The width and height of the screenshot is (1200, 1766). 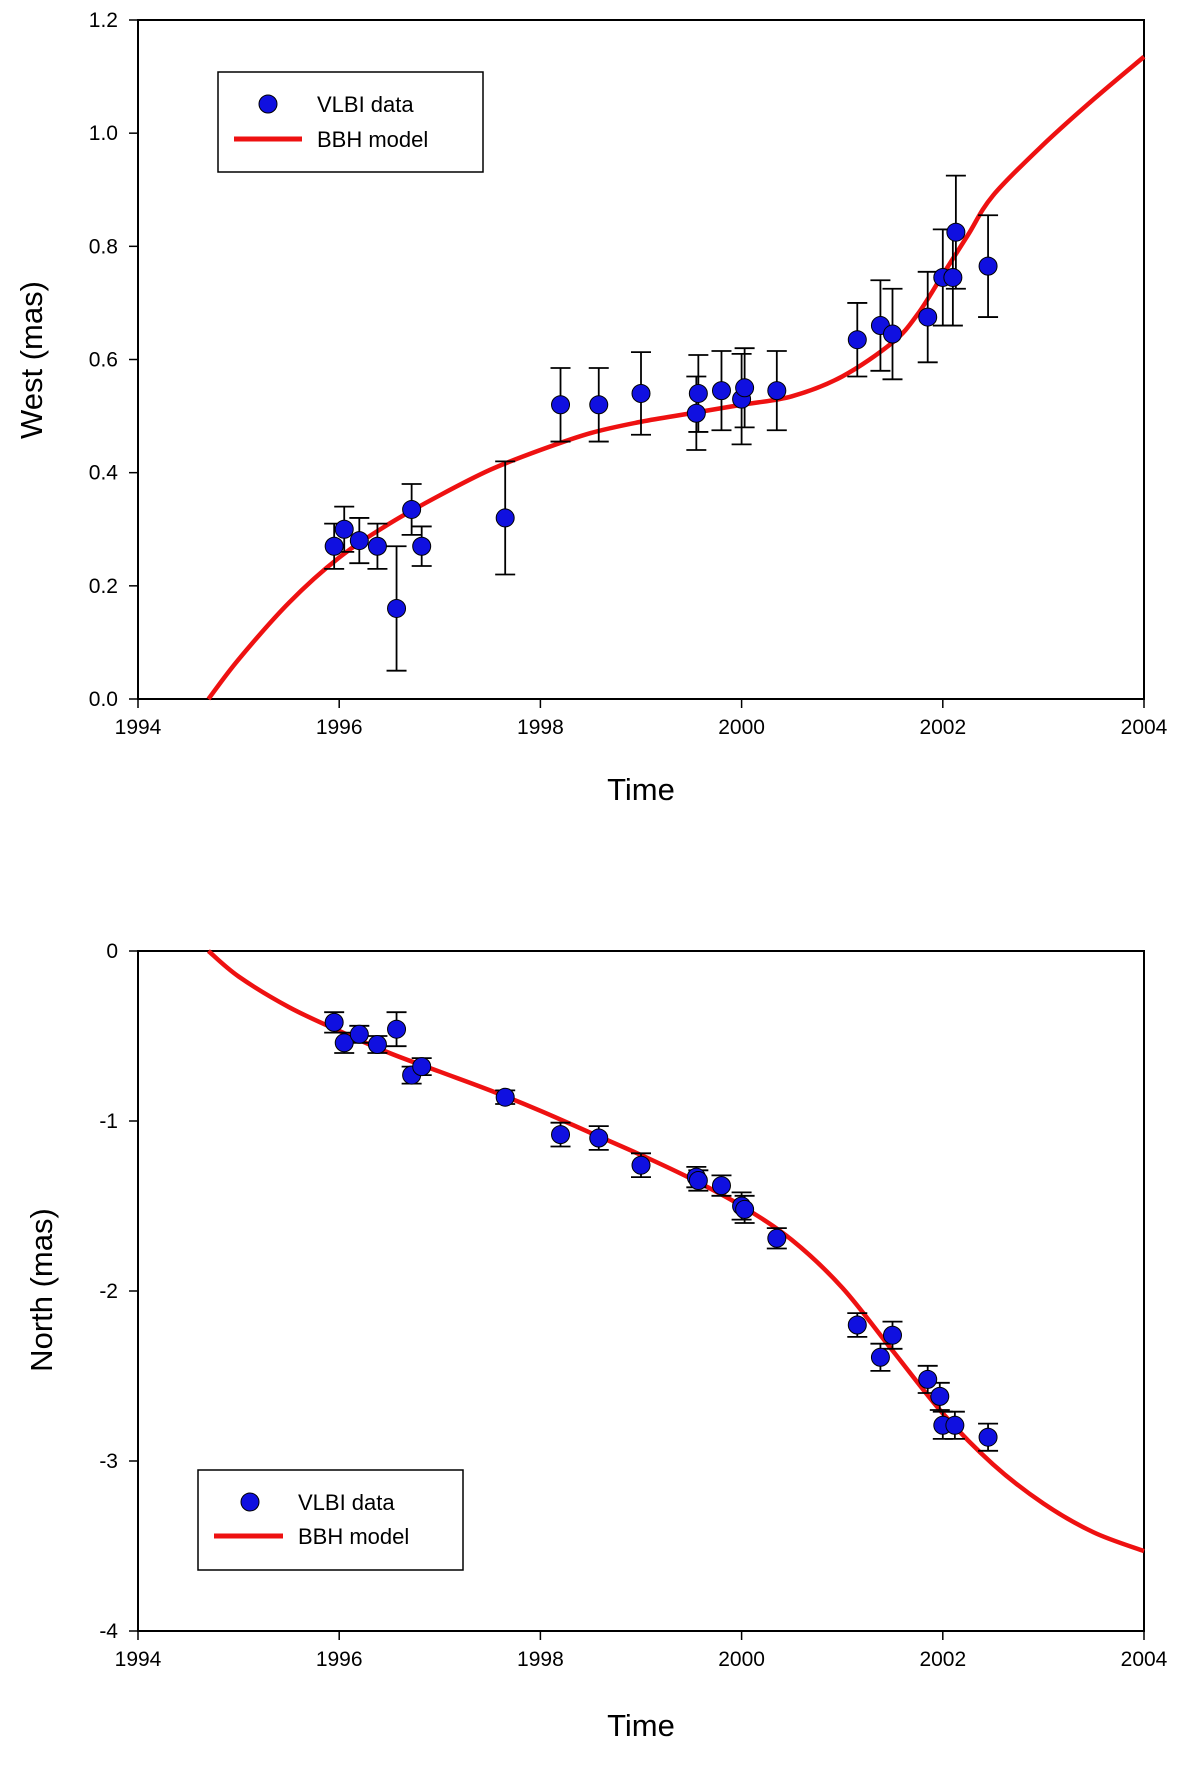 What do you see at coordinates (31, 360) in the screenshot?
I see `west-y-axis-title: West (mas)` at bounding box center [31, 360].